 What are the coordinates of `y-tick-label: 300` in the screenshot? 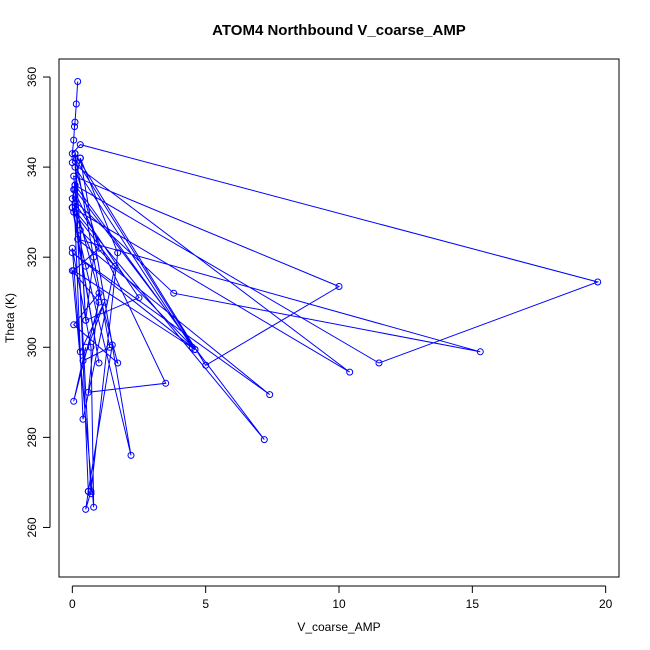 It's located at (32, 347).